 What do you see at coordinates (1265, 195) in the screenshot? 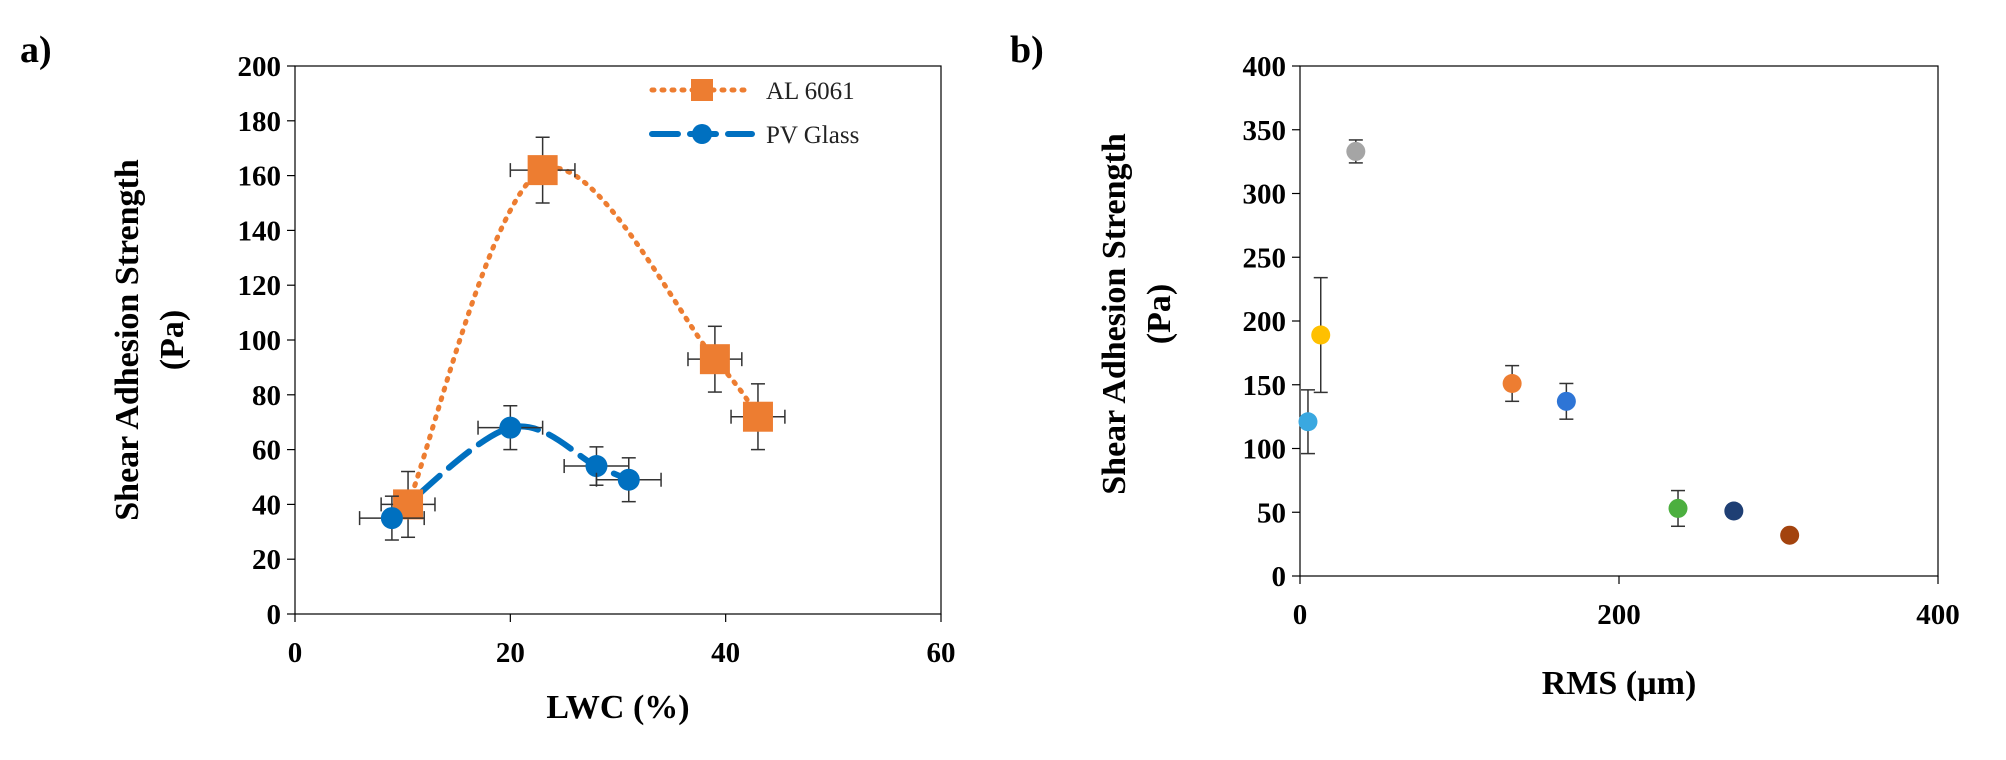
I see `y-tick-label: 300` at bounding box center [1265, 195].